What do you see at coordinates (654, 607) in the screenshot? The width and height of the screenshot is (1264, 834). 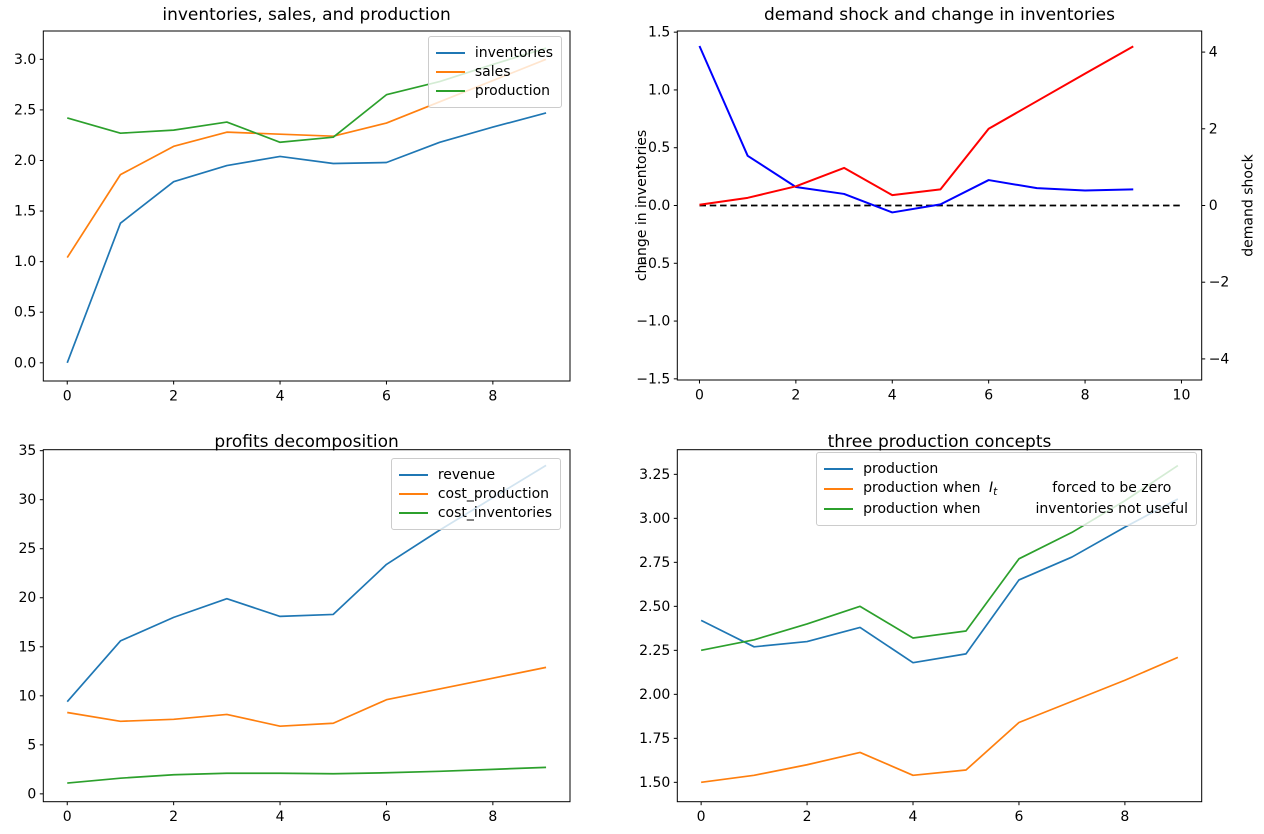 I see `y-tick-label: 2.50` at bounding box center [654, 607].